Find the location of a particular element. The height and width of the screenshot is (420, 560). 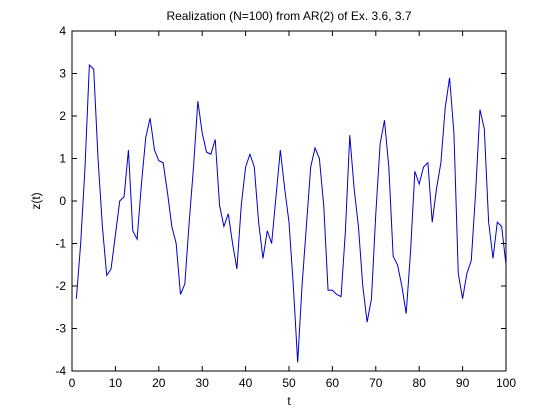

y-tick-label: 3 is located at coordinates (62, 74).